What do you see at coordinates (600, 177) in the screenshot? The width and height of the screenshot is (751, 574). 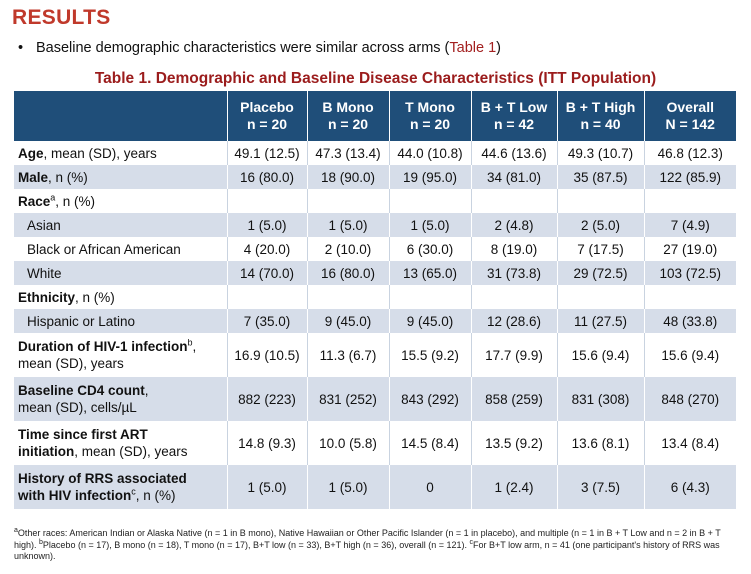 I see `cell: 35 (87.5)` at bounding box center [600, 177].